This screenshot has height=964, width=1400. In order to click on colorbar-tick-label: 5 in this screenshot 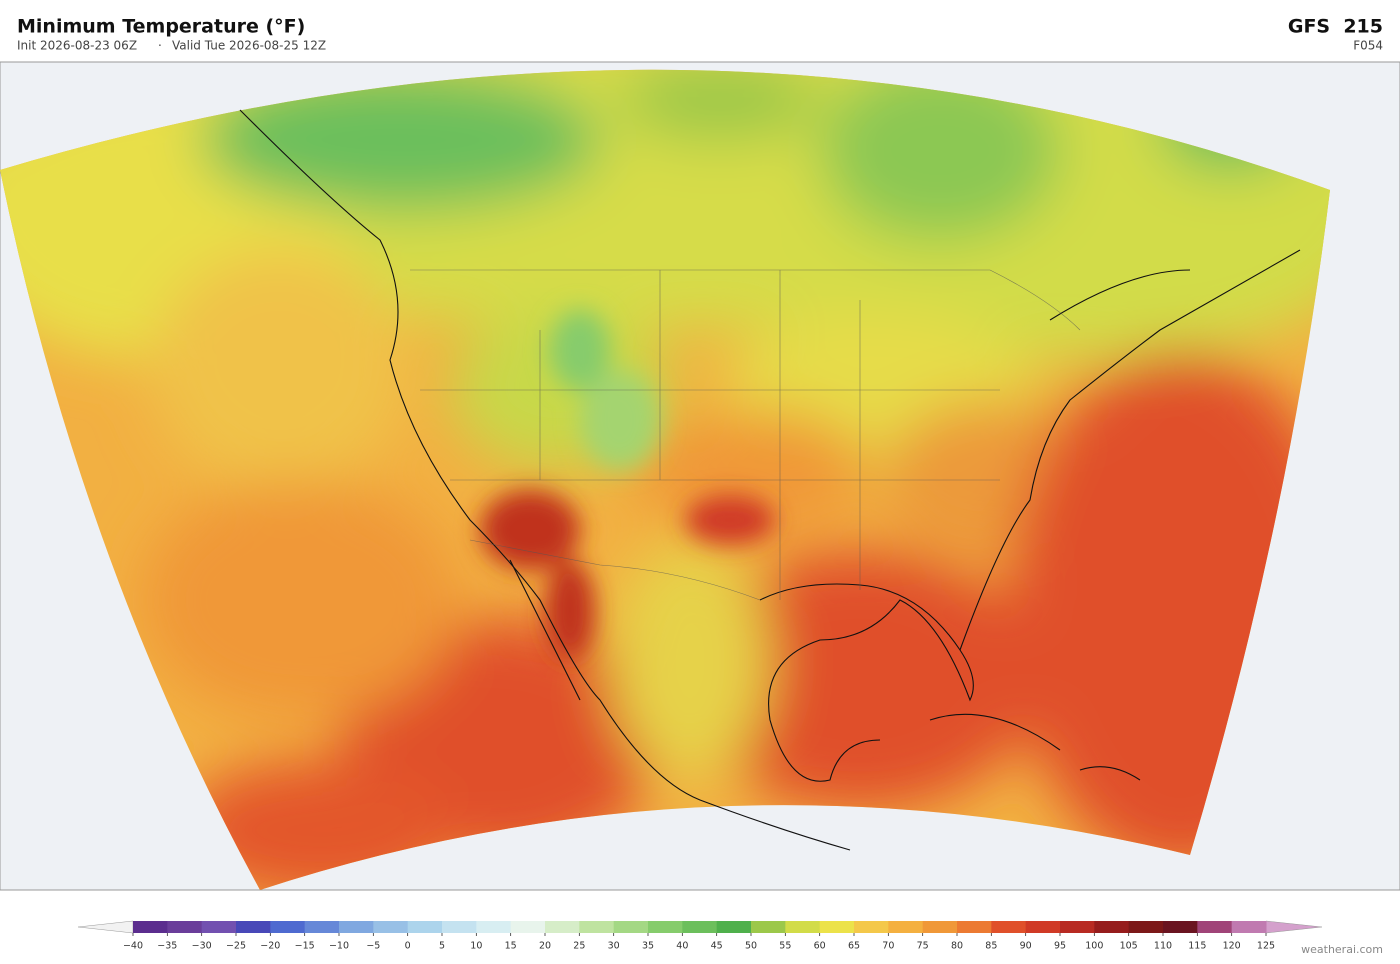, I will do `click(442, 946)`.